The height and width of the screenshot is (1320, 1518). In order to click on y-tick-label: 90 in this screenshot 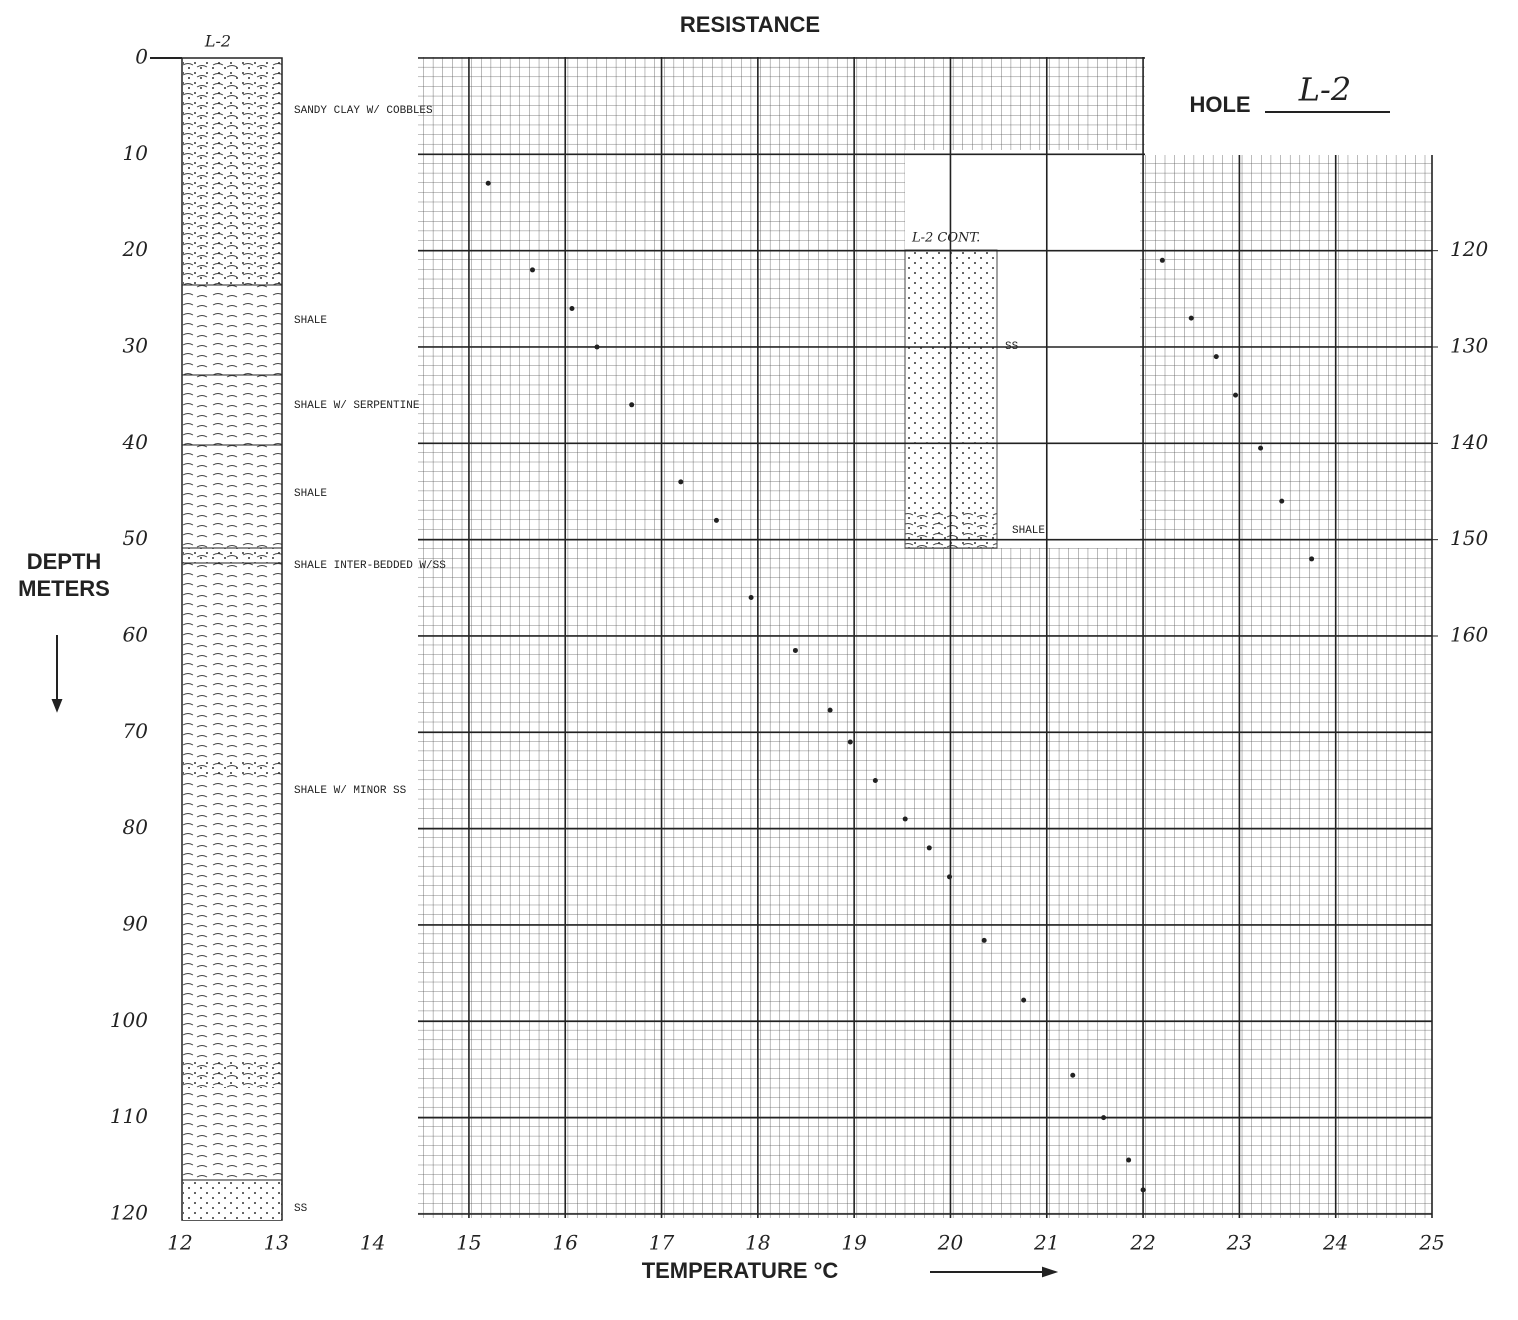, I will do `click(136, 924)`.